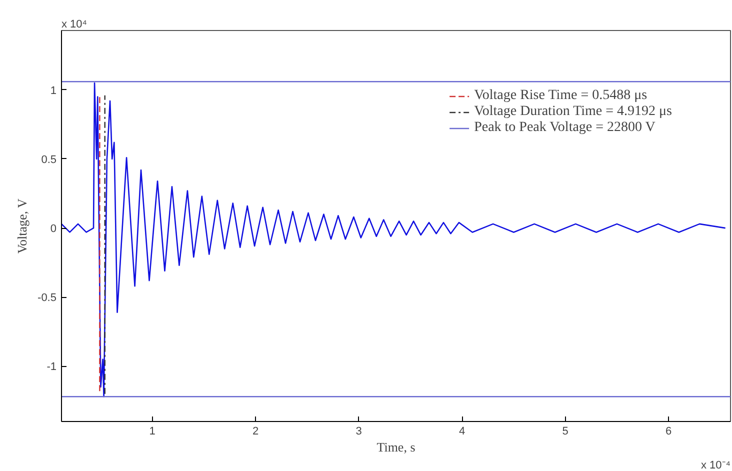 The image size is (732, 471). What do you see at coordinates (49, 160) in the screenshot?
I see `y-tick-label: 0.5` at bounding box center [49, 160].